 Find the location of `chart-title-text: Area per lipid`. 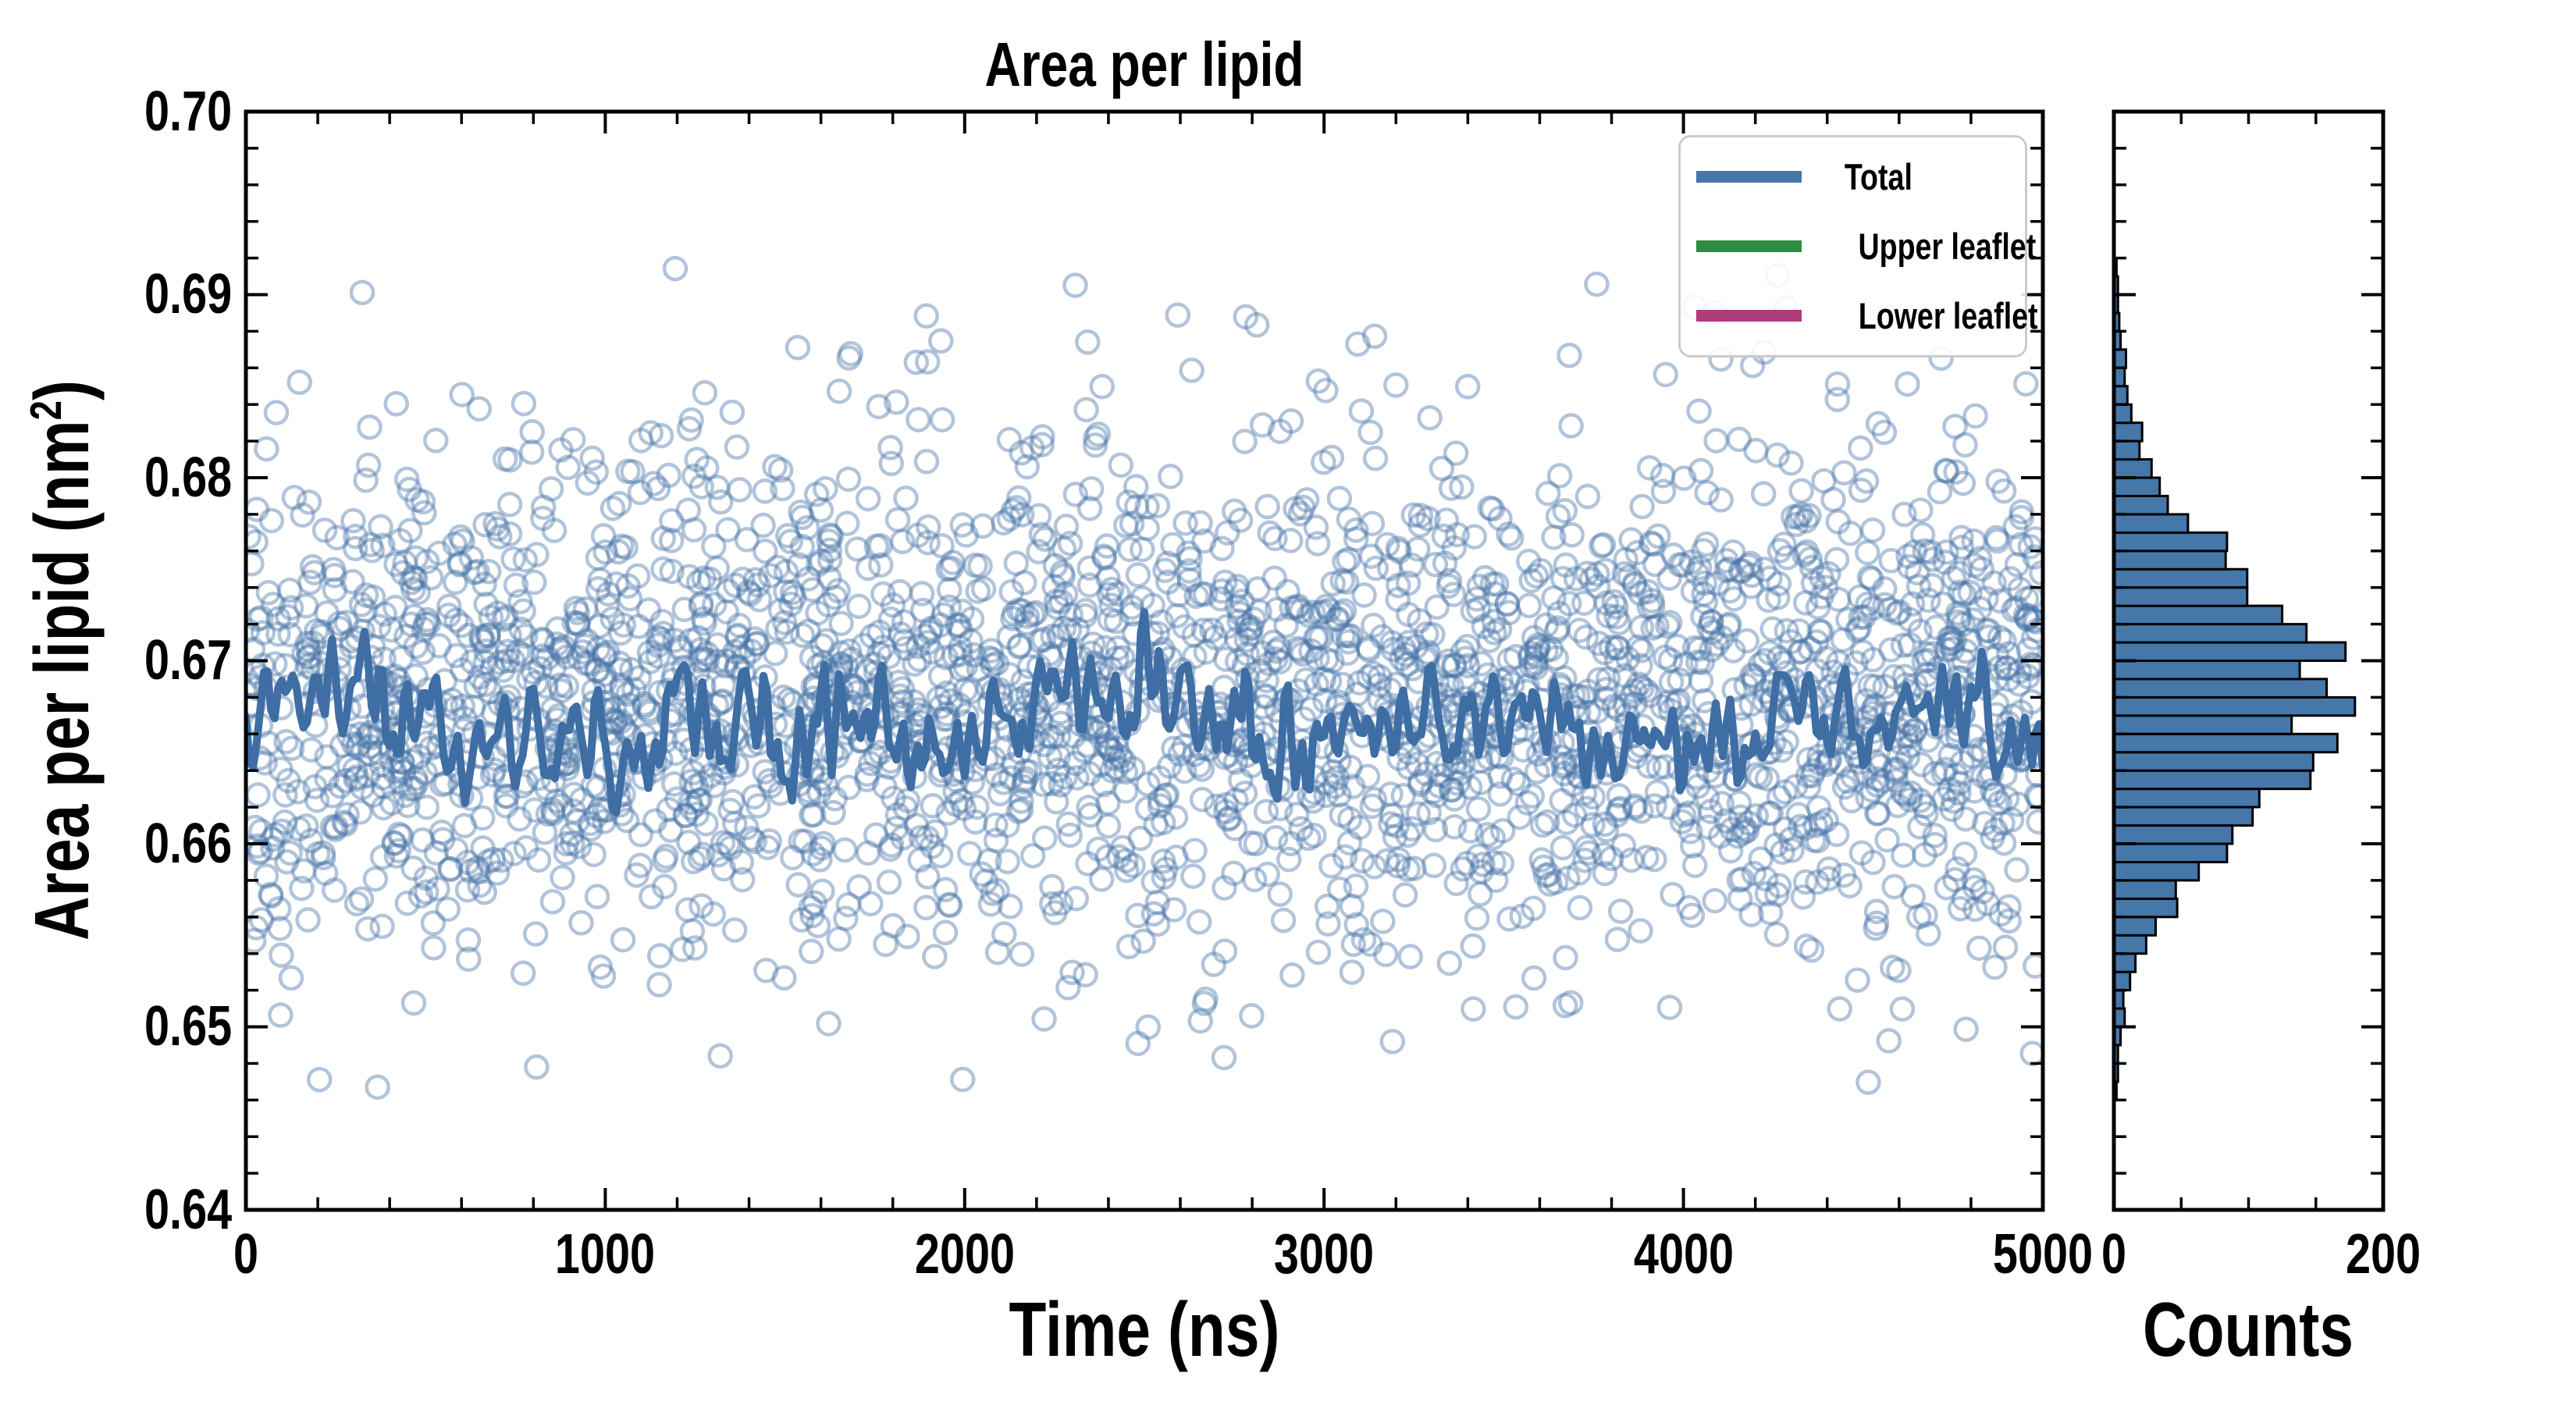

chart-title-text: Area per lipid is located at coordinates (1144, 64).